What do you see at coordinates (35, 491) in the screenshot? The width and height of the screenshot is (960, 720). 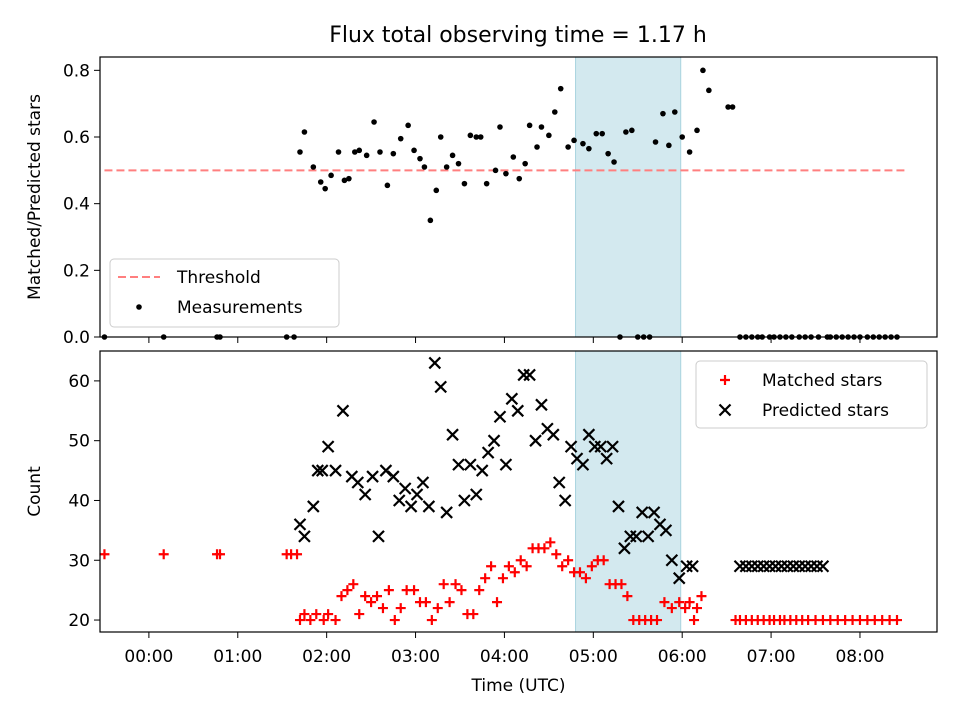 I see `bottom-y-axis-label: Count` at bounding box center [35, 491].